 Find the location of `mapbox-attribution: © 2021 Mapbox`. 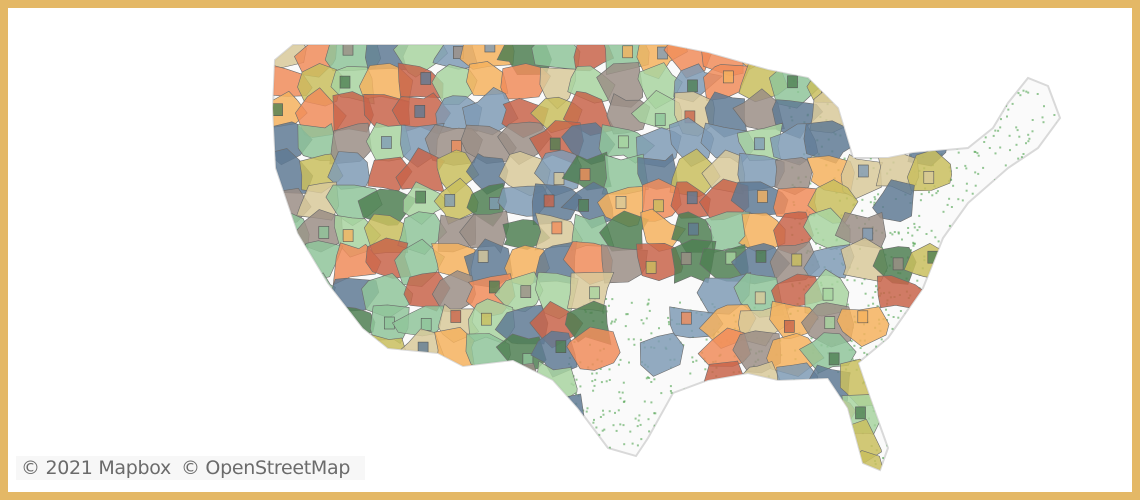

mapbox-attribution: © 2021 Mapbox is located at coordinates (96, 468).